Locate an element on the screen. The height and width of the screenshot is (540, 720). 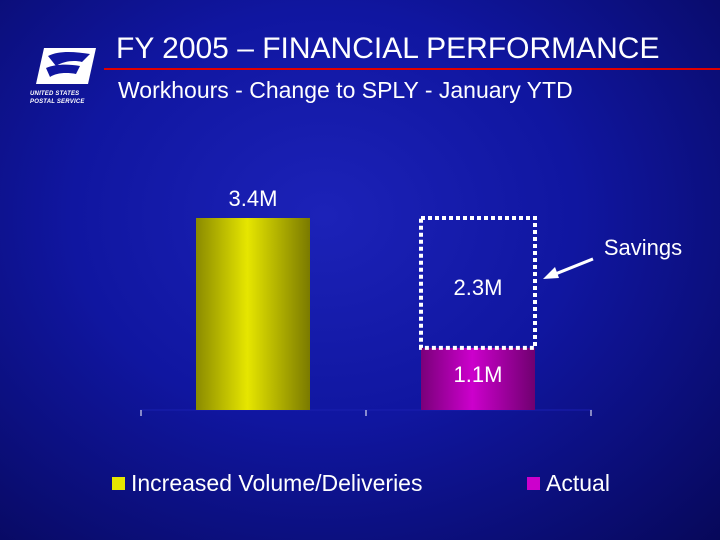
logo-text-line2: POSTAL SERVICE is located at coordinates (57, 102).